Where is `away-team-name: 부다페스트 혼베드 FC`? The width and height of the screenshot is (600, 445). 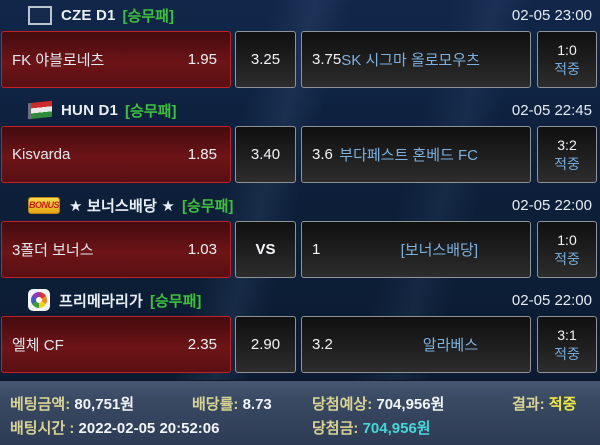 away-team-name: 부다페스트 혼베드 FC is located at coordinates (408, 155).